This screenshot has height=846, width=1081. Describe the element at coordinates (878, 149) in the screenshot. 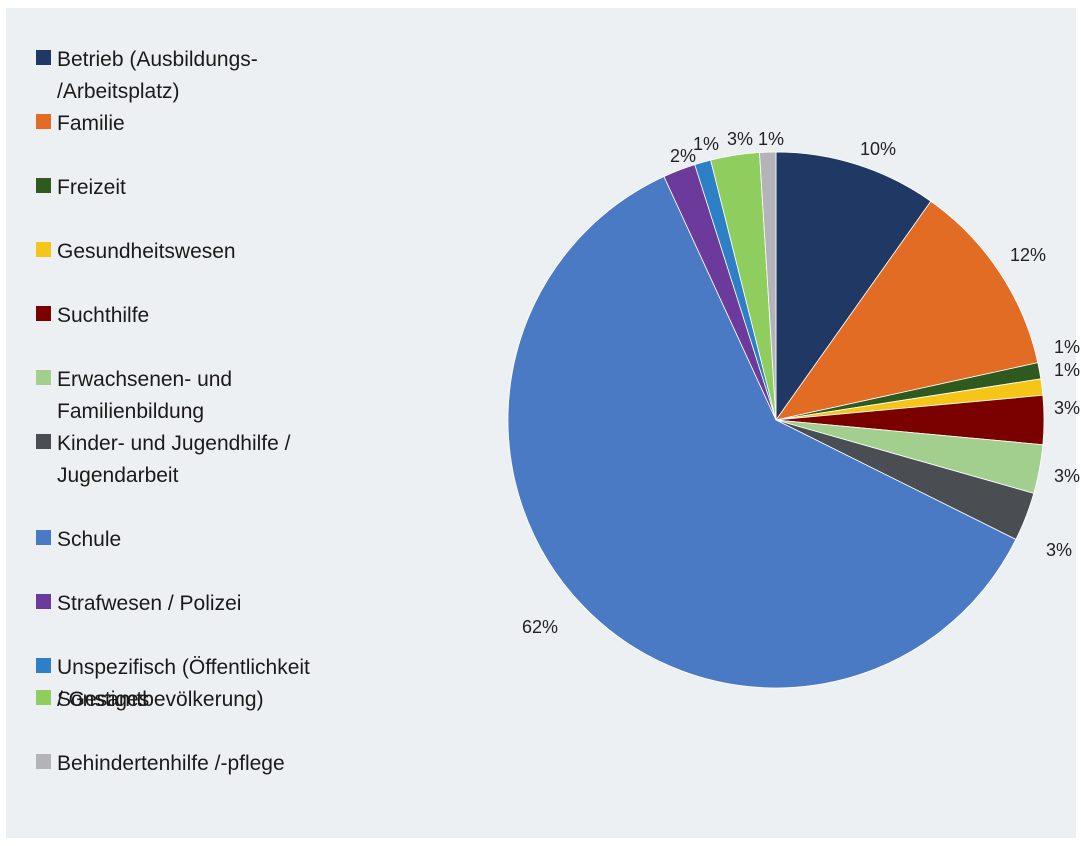

I see `data-label: 10%` at that location.